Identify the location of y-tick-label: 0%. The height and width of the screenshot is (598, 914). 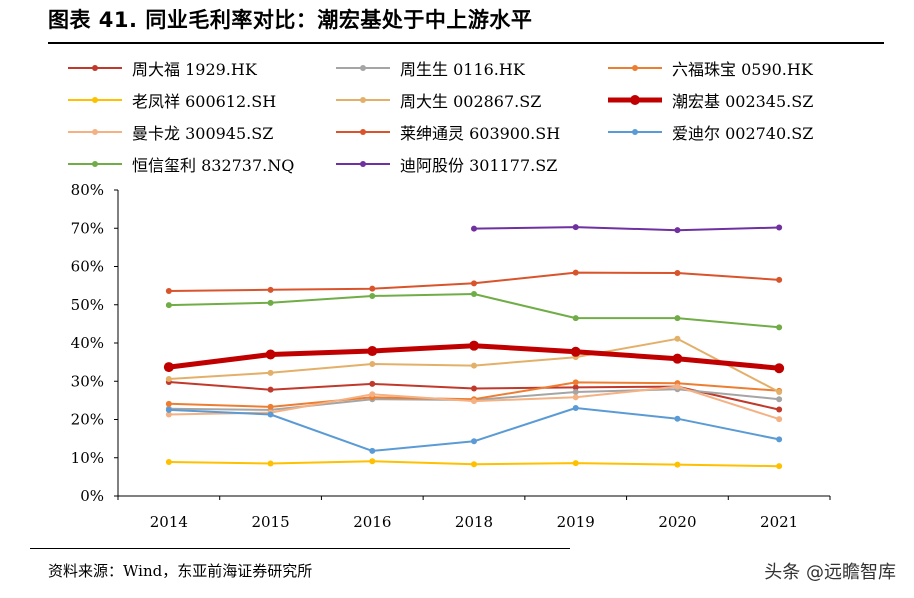
(92, 496).